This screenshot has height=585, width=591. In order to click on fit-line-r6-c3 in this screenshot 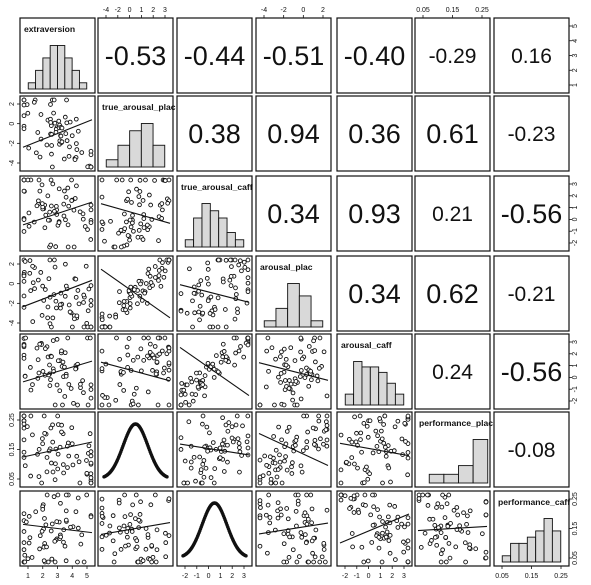, I will do `click(293, 528)`.